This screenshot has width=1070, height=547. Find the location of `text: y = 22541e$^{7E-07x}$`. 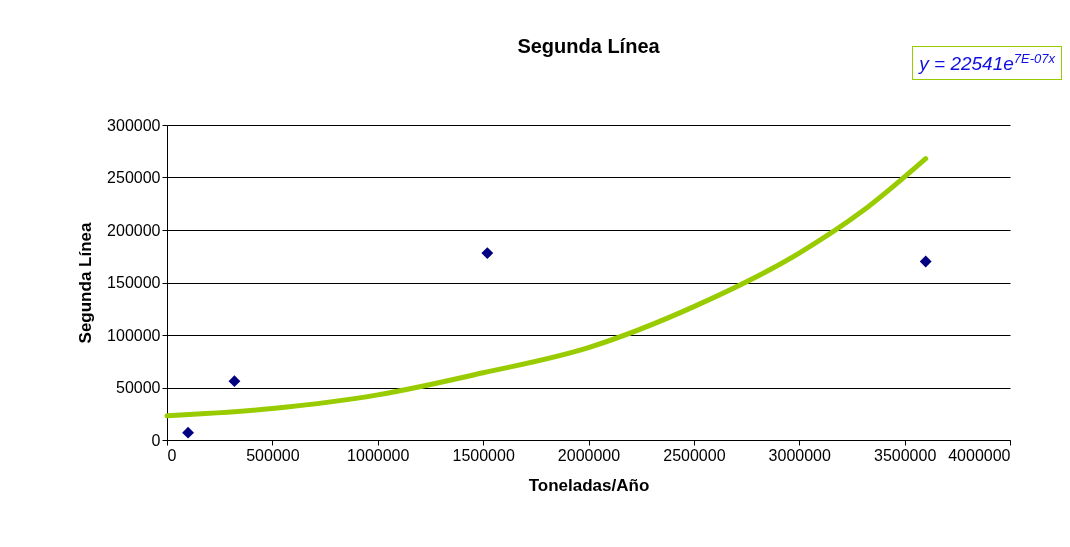

text: y = 22541e$^{7E-07x}$ is located at coordinates (987, 63).